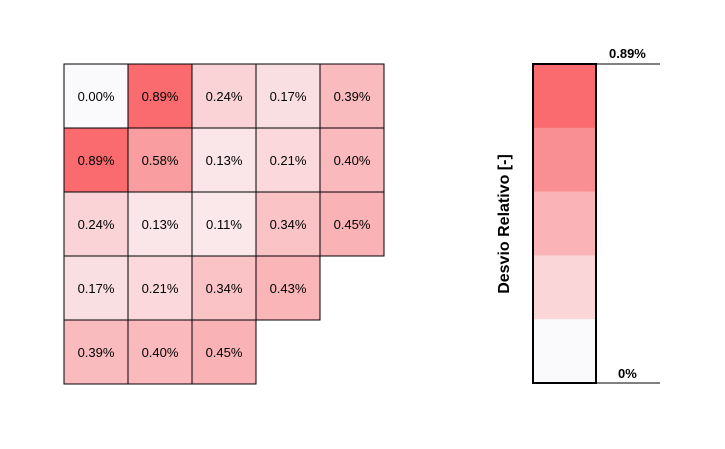  I want to click on heatmap-cell-label: 0.43%, so click(288, 288).